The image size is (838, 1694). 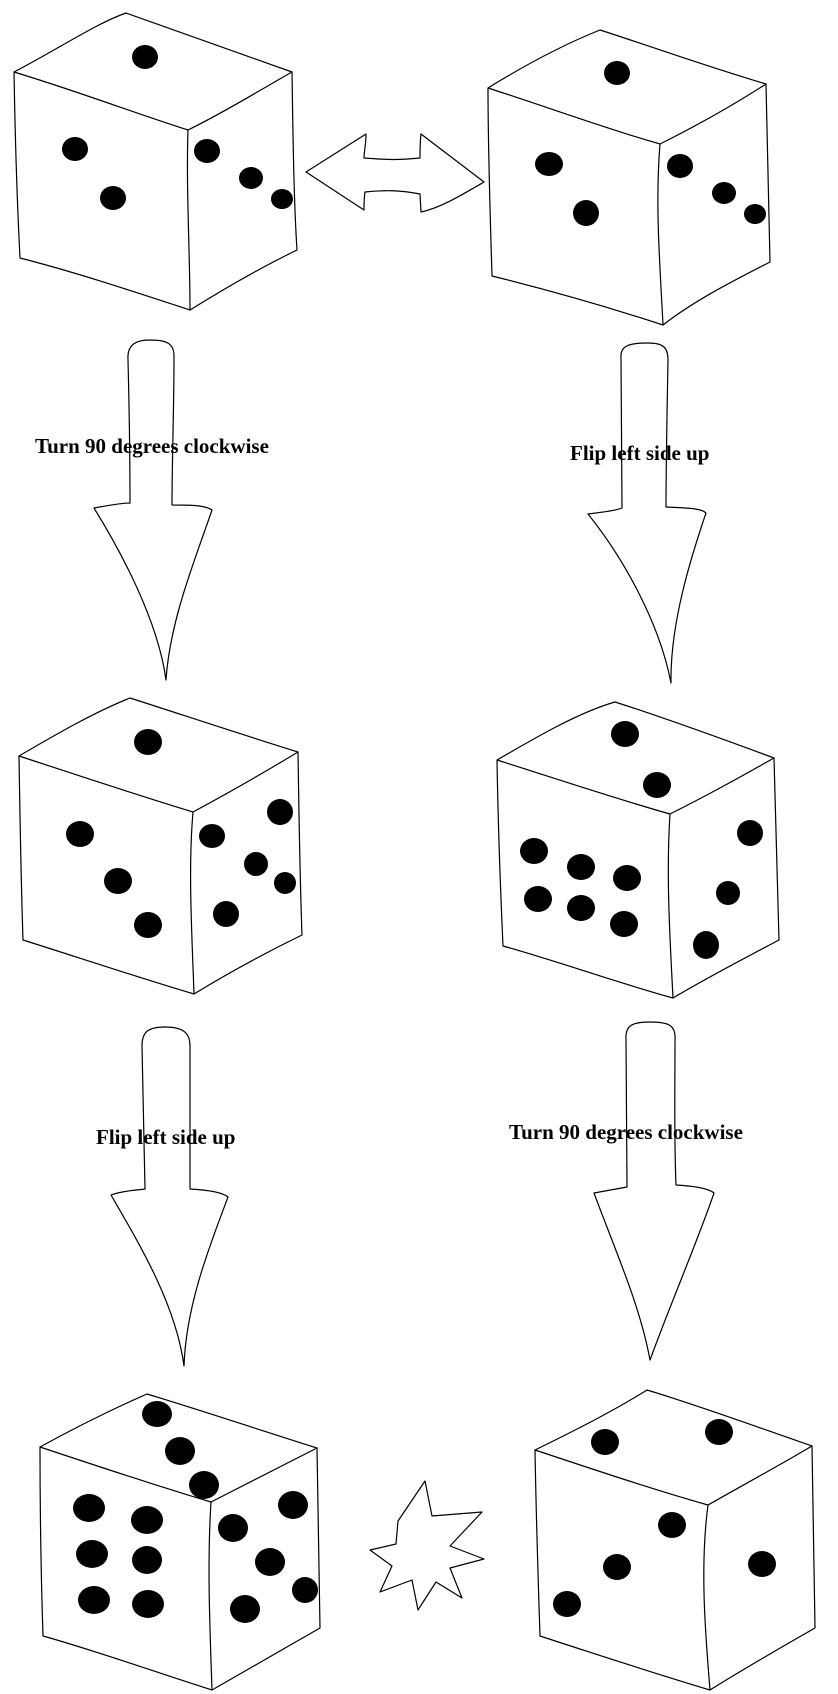 I want to click on die-outline, so click(x=675, y=1540).